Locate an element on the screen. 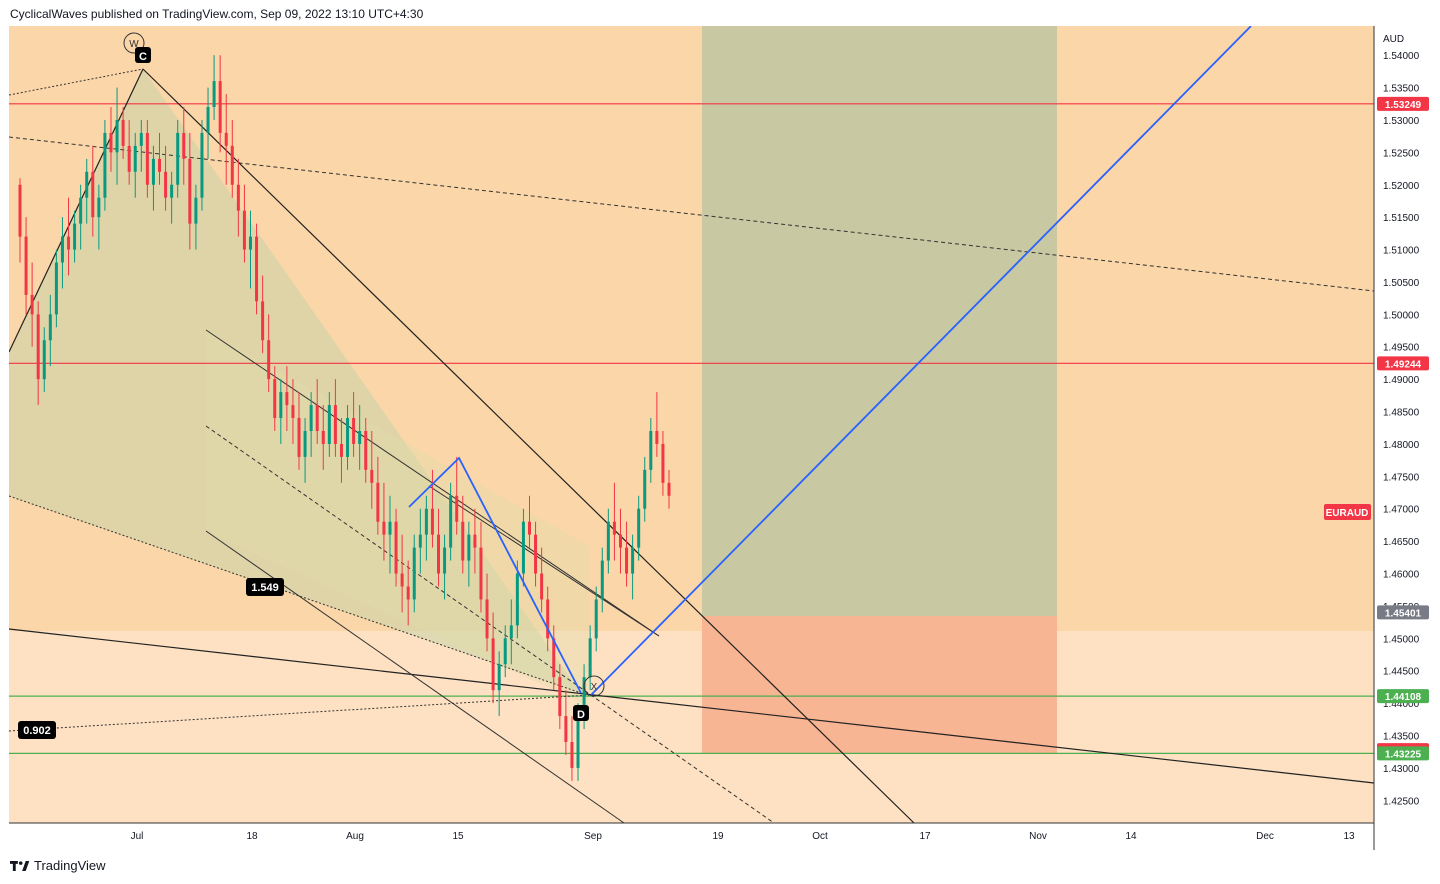 The height and width of the screenshot is (884, 1440). point-c-label: C is located at coordinates (143, 55).